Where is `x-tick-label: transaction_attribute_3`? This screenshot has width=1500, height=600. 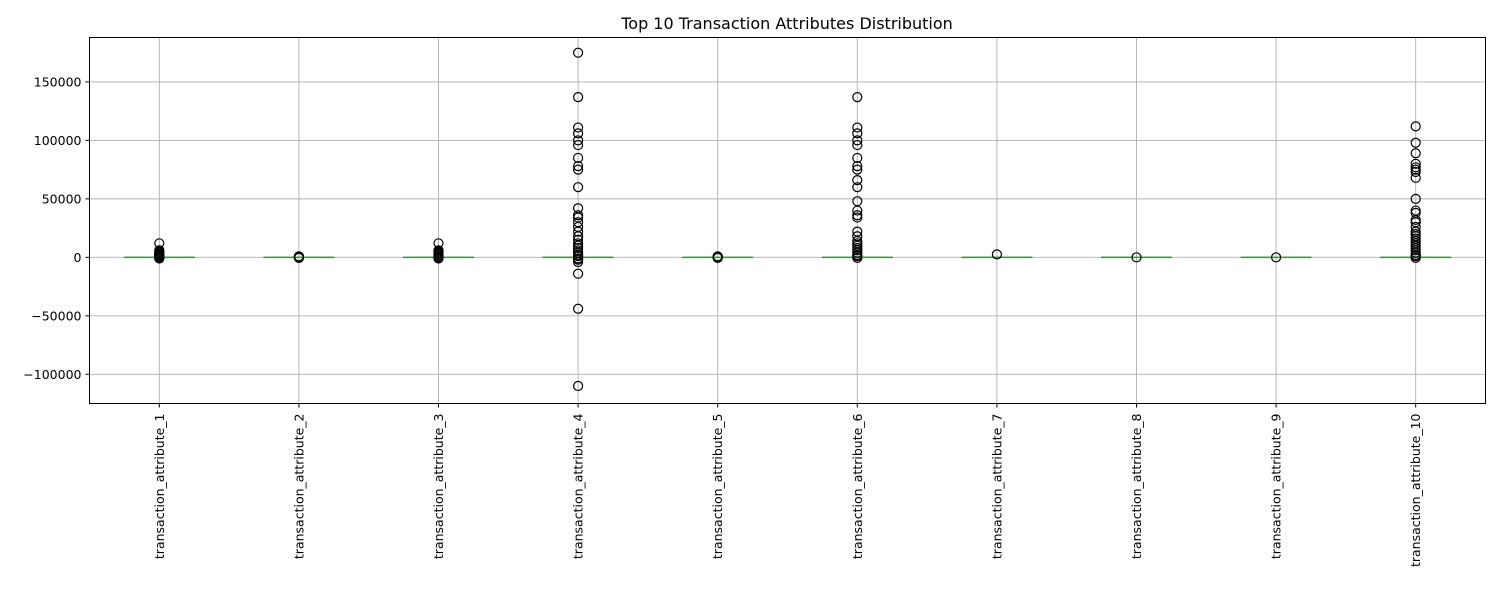
x-tick-label: transaction_attribute_3 is located at coordinates (438, 487).